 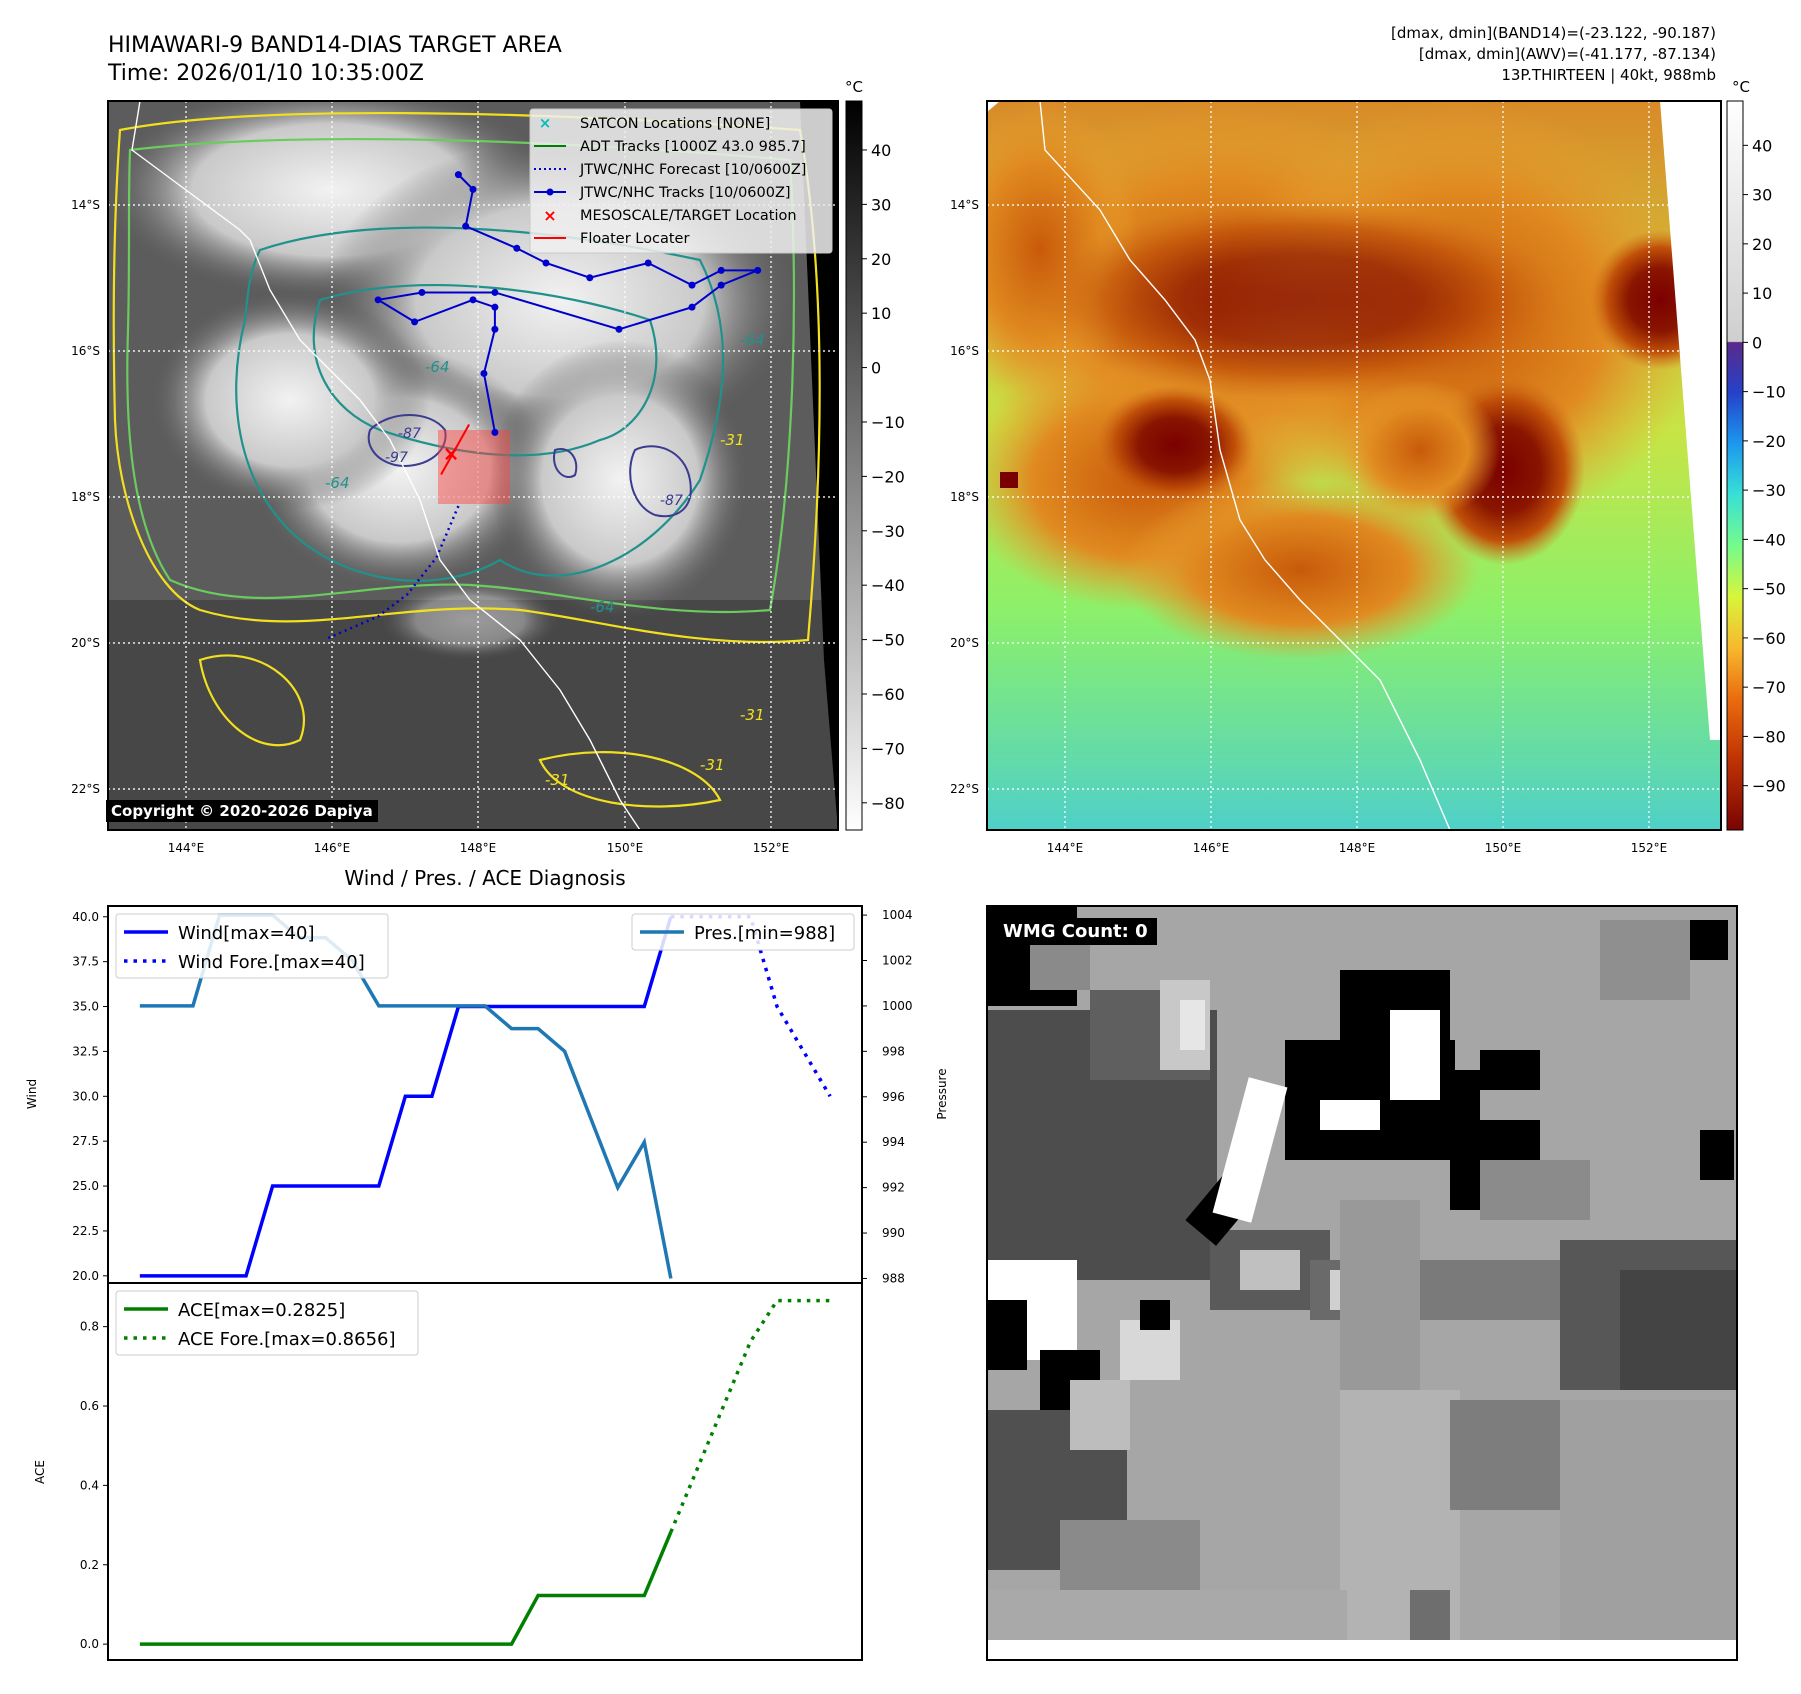 I want to click on jtwc-forecast-line, so click(x=393, y=572).